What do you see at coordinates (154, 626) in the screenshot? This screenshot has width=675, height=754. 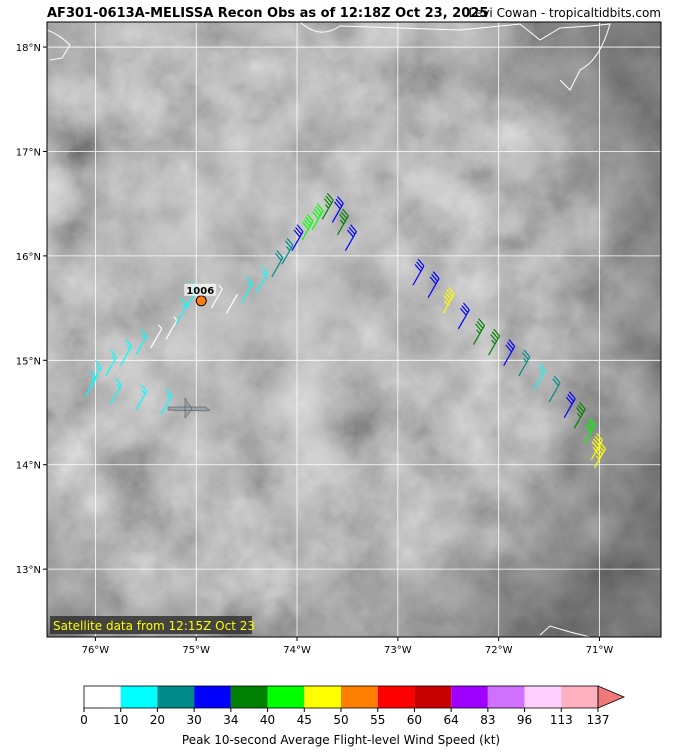 I see `satellite-note: Satellite data from 12:15Z Oct 23` at bounding box center [154, 626].